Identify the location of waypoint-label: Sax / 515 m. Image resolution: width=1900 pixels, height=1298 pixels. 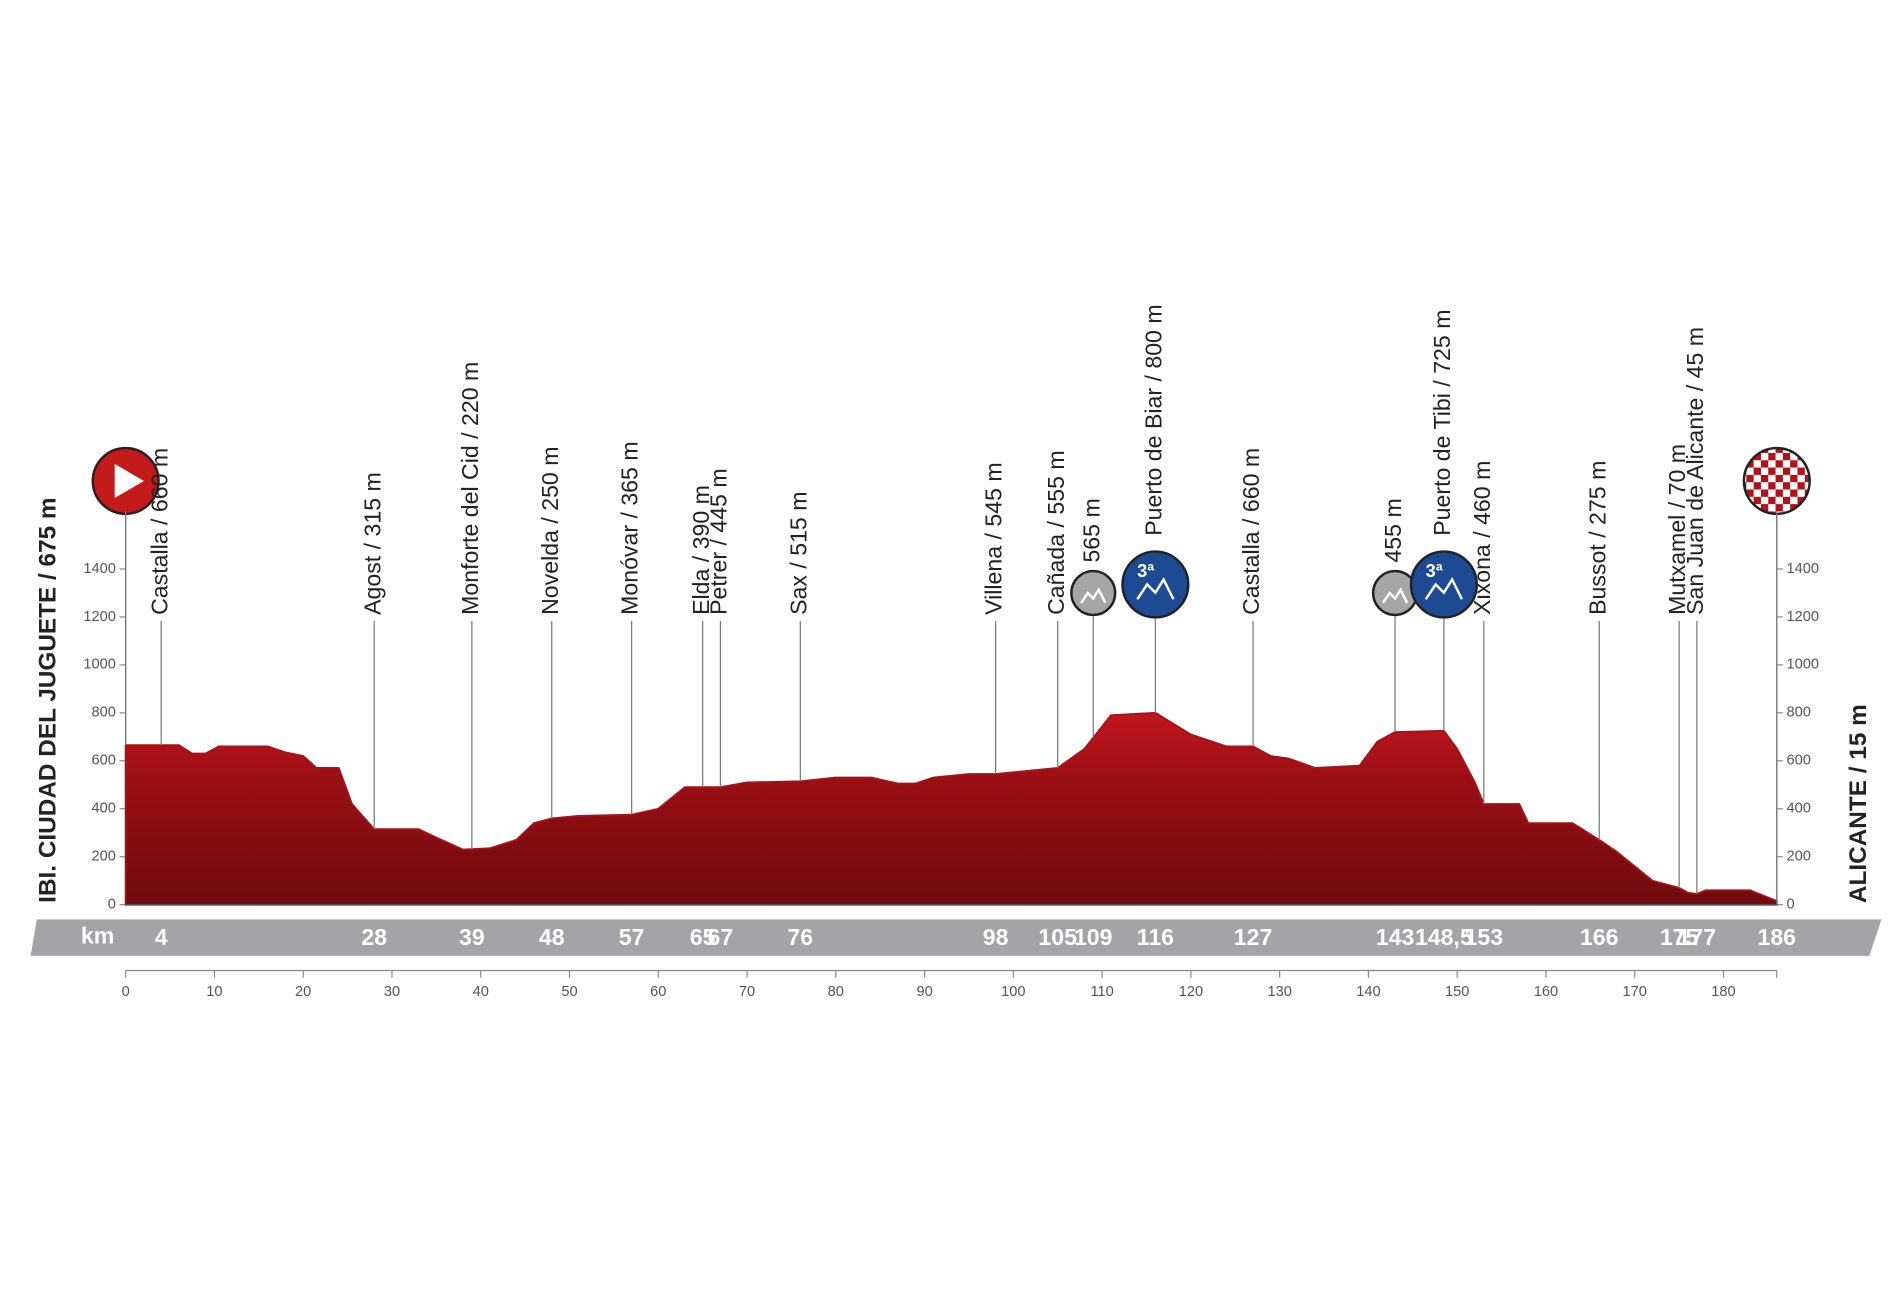
(798, 552).